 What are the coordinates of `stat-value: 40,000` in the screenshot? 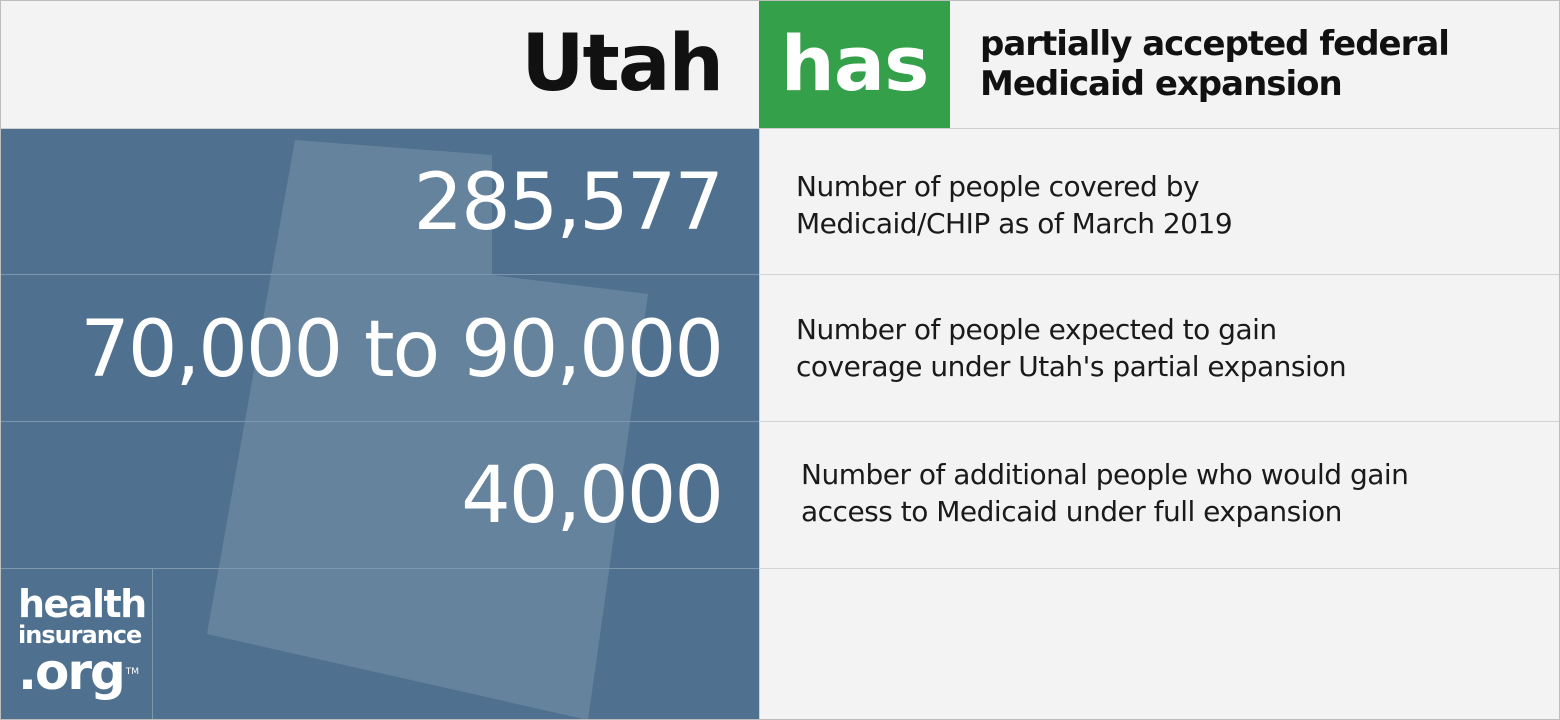 It's located at (592, 496).